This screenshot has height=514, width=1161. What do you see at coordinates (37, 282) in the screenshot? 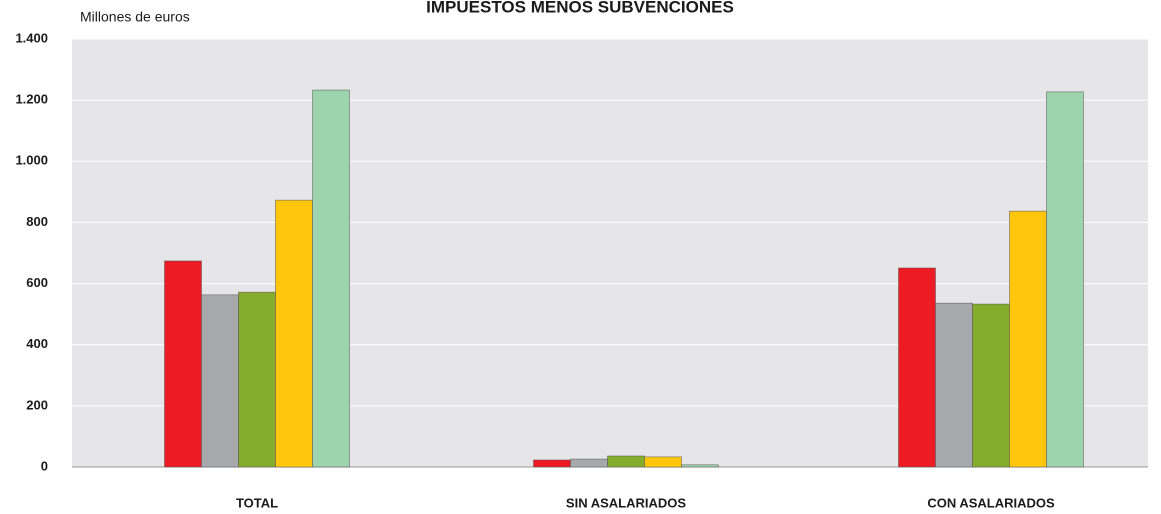
I see `y-tick-label: 600` at bounding box center [37, 282].